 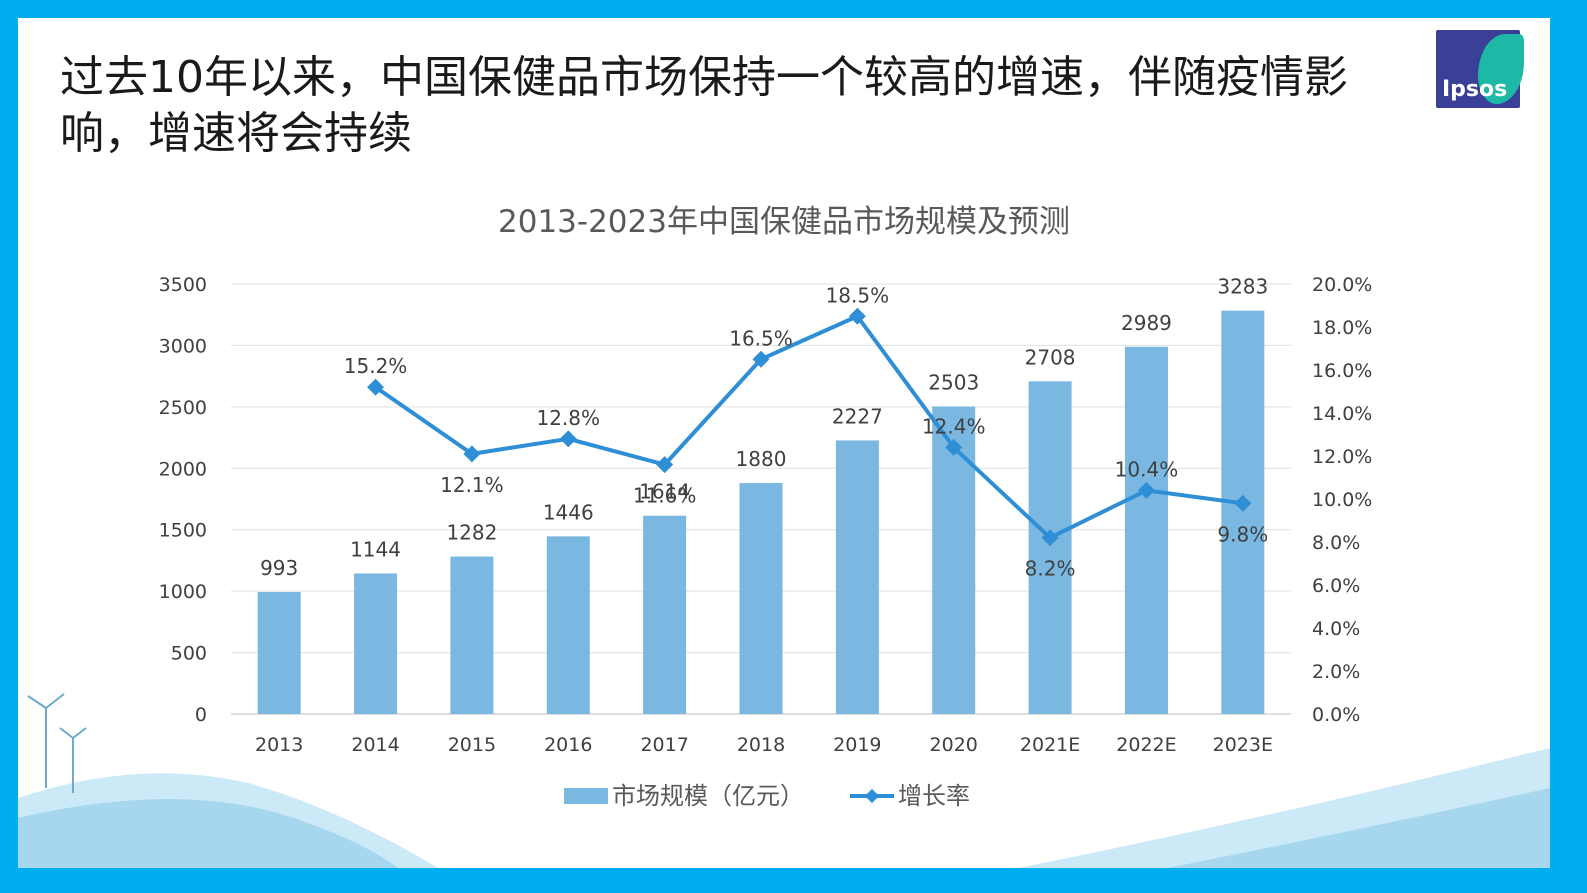 What do you see at coordinates (784, 222) in the screenshot?
I see `chart-title: 2013-2023年中国保健品市场规模及预测` at bounding box center [784, 222].